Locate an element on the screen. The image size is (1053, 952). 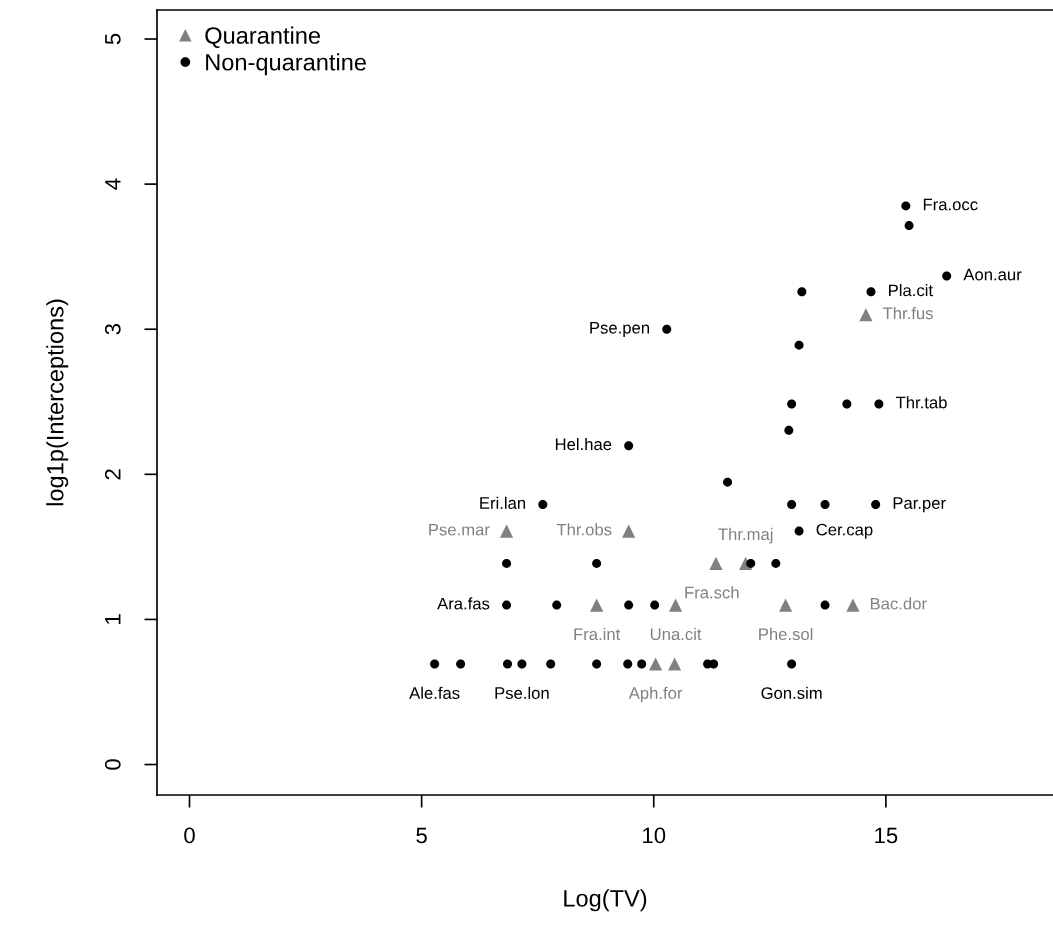
y-axis-title: log1p(Interceptions) is located at coordinates (57, 402).